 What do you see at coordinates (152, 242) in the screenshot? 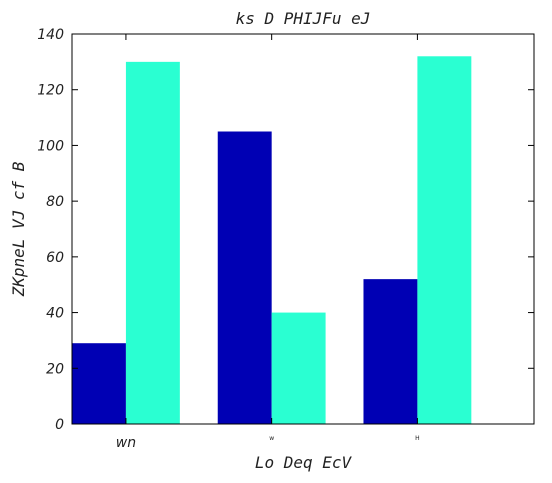
I see `bar-s2-wn` at bounding box center [152, 242].